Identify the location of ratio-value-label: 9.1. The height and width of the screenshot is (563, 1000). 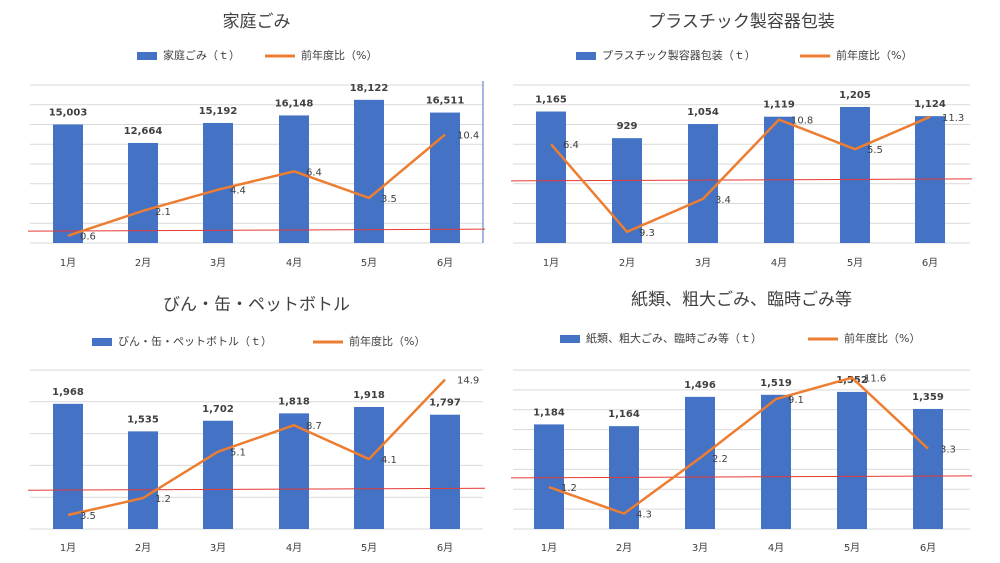
(796, 400).